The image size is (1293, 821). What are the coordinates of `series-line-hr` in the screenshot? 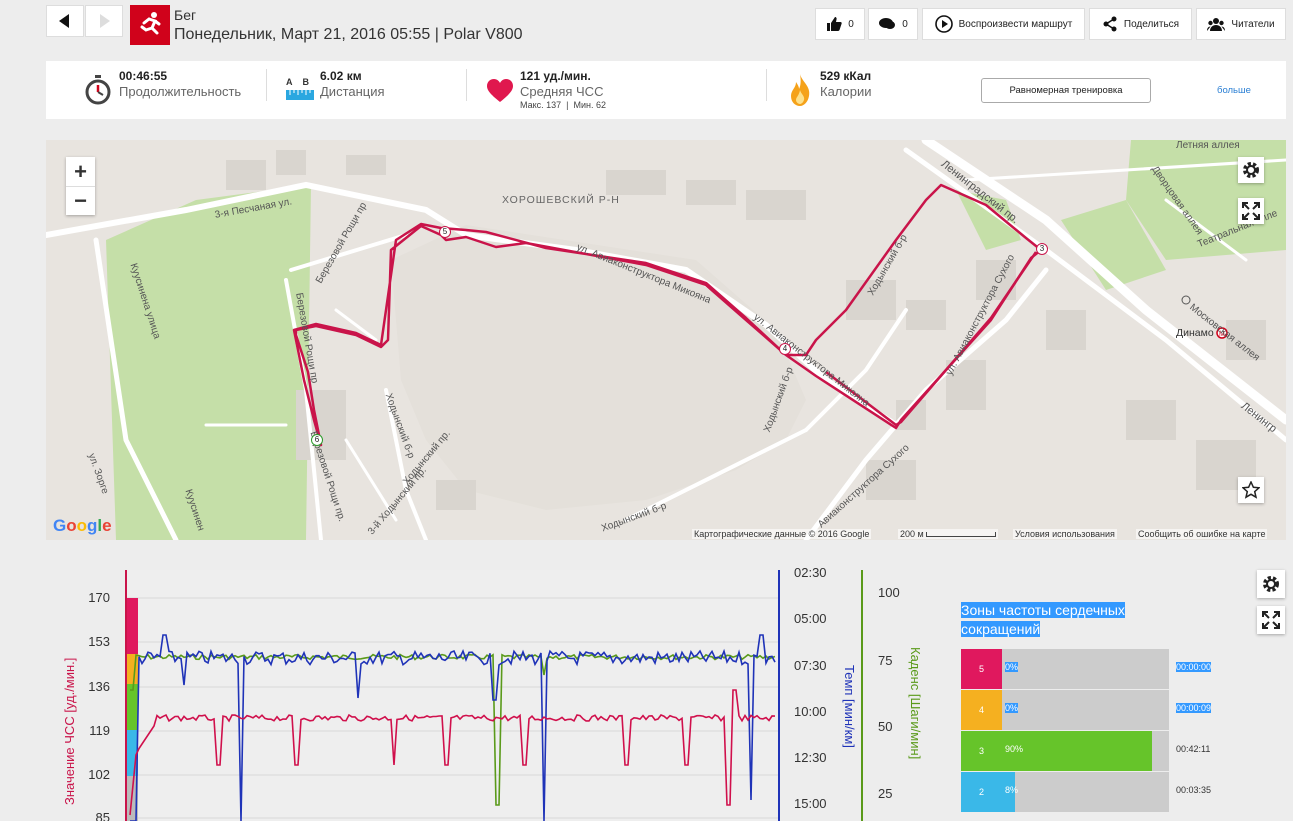 It's located at (452, 752).